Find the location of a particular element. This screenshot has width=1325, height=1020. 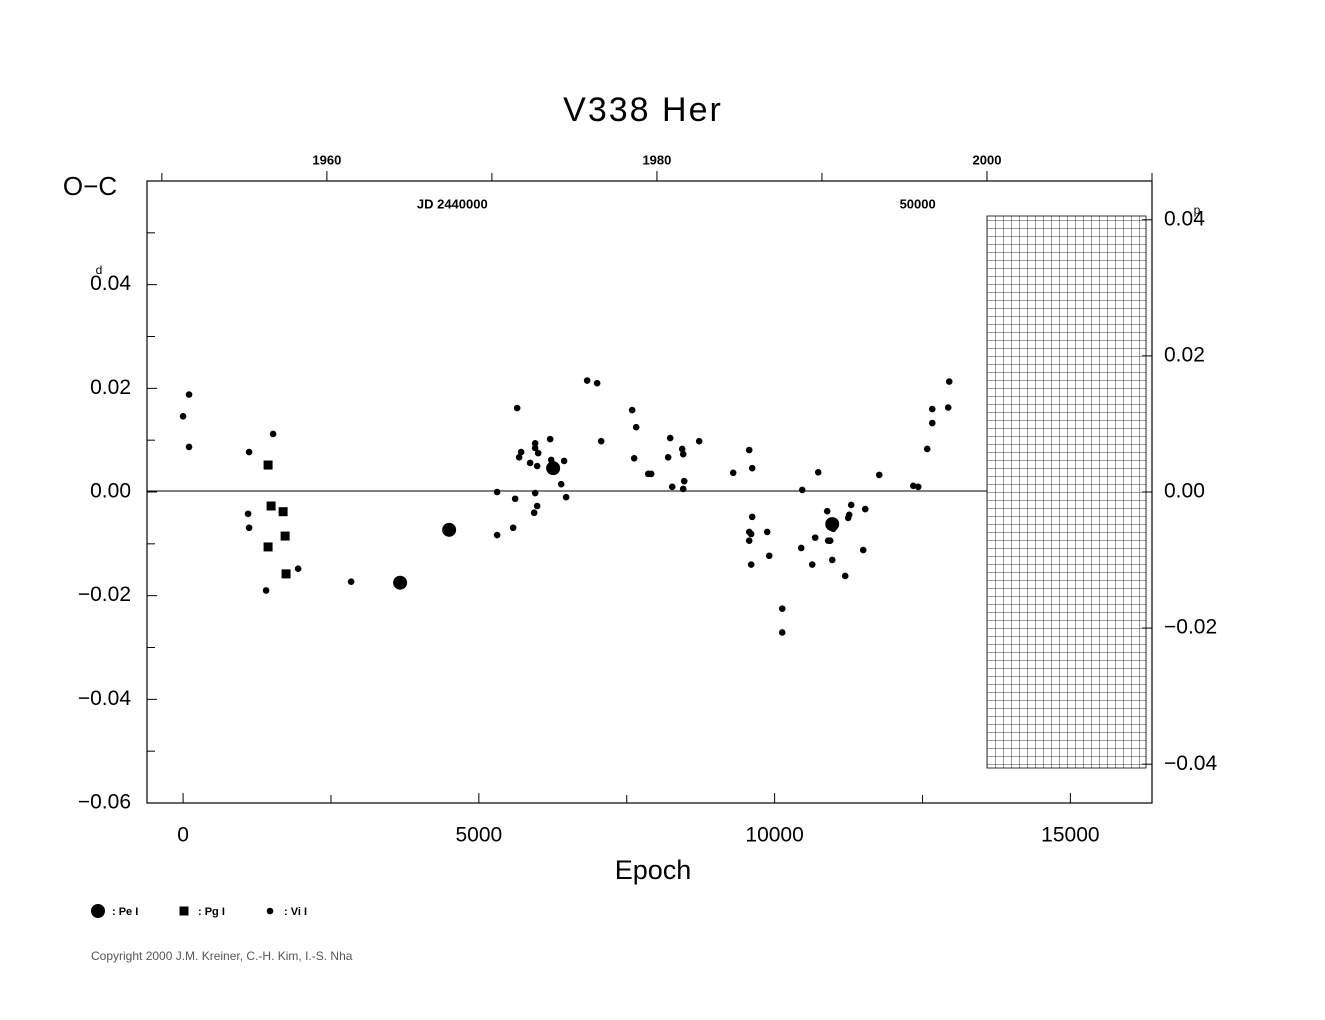

x-tick-label: 15000 is located at coordinates (1070, 835).